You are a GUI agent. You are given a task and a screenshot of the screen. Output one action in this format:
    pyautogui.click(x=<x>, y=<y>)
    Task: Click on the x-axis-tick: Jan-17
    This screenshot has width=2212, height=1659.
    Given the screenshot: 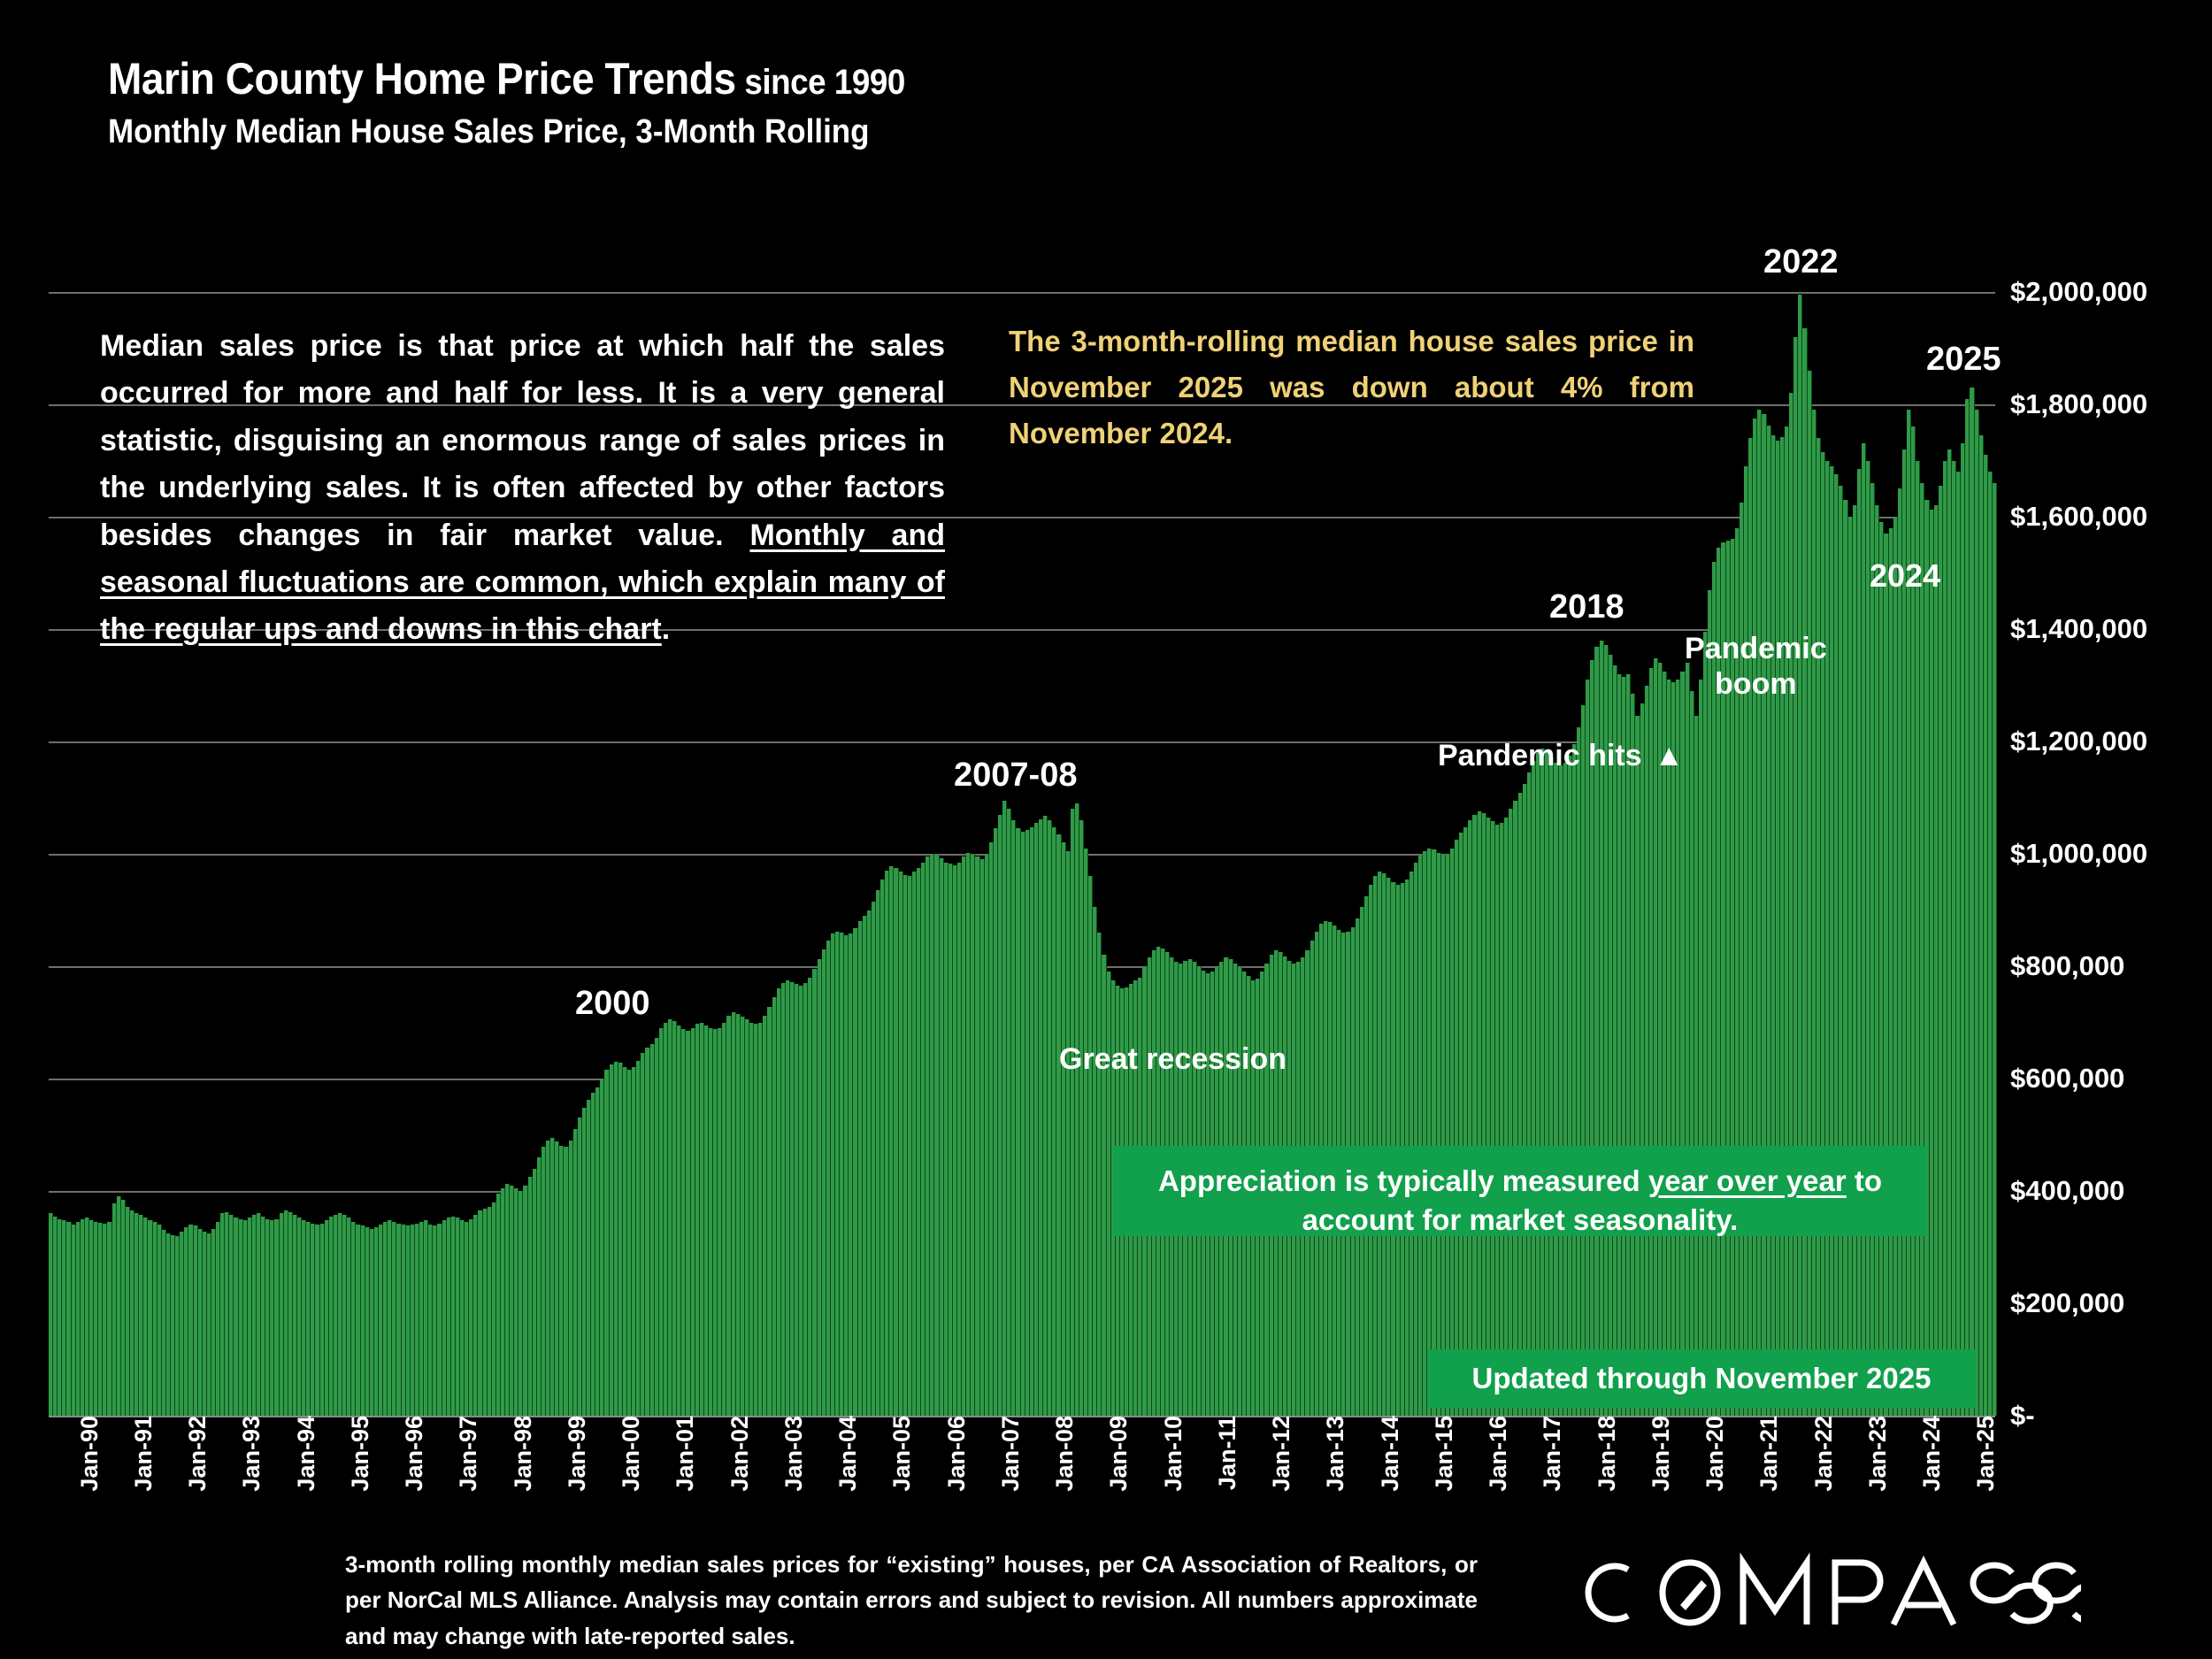 What is the action you would take?
    pyautogui.click(x=1539, y=1482)
    